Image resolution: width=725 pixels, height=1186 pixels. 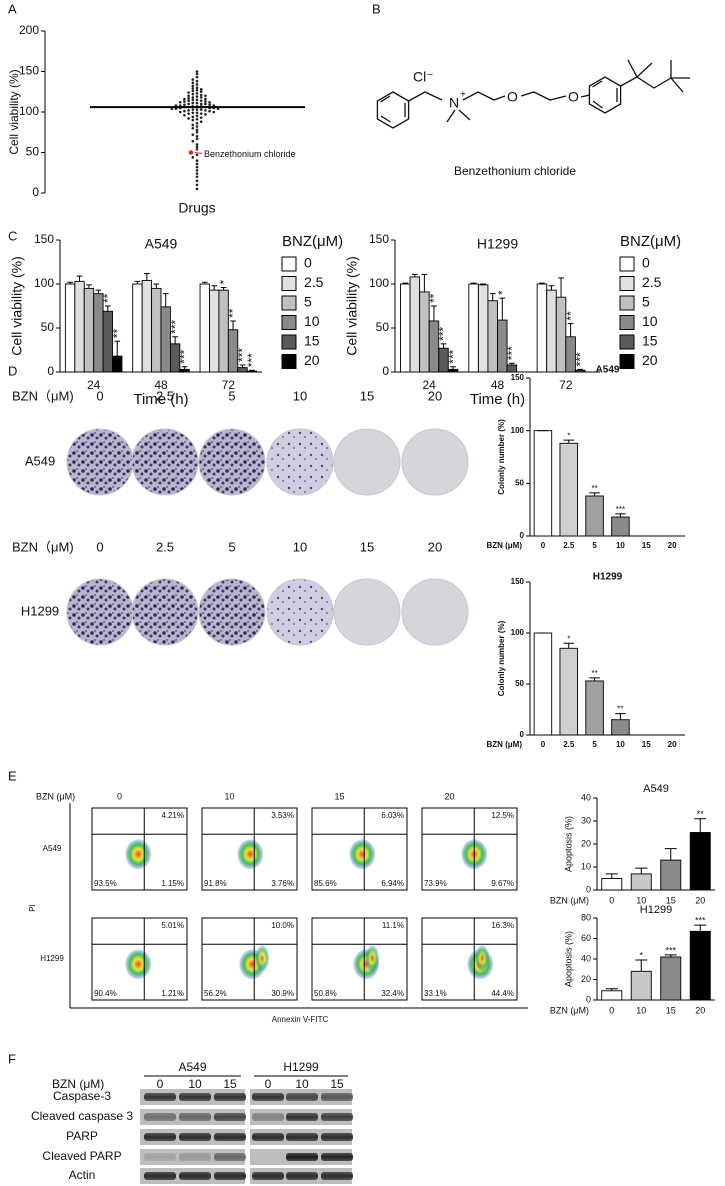 I want to click on quadrant-percent: 6.94%, so click(x=392, y=883).